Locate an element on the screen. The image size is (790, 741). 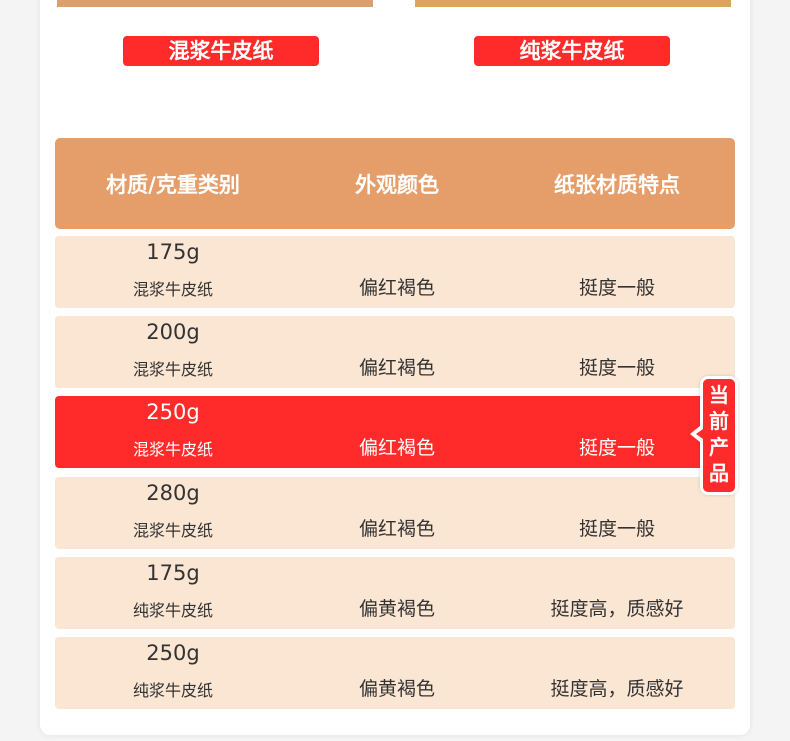
table-row: 280g 混浆牛皮纸 偏红褐色 挺度一般 is located at coordinates (395, 513).